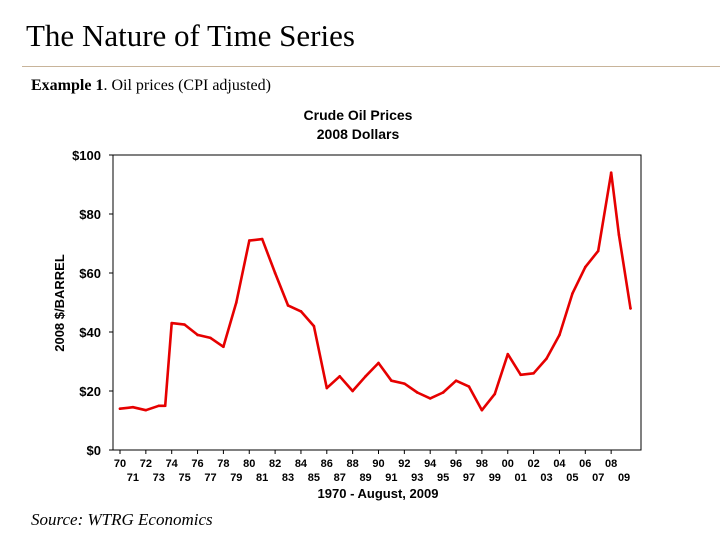 The height and width of the screenshot is (540, 720). I want to click on x-tick-label: 96, so click(456, 464).